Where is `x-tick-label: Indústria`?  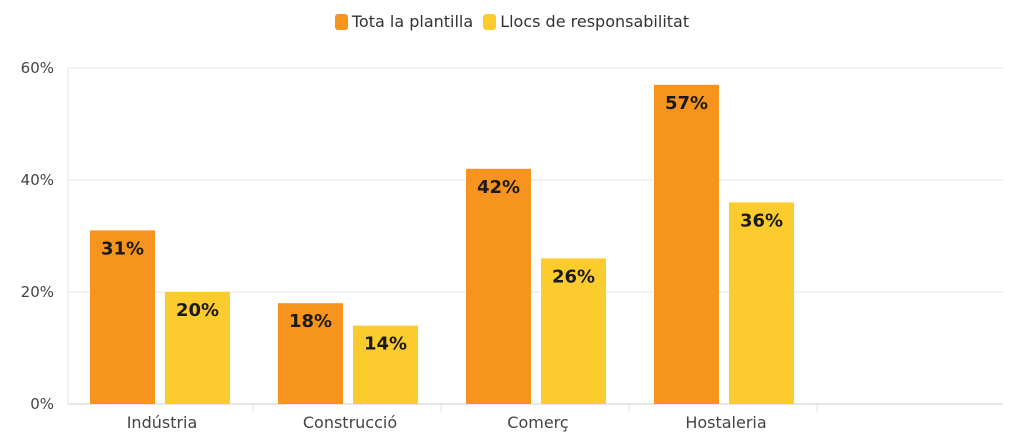
x-tick-label: Indústria is located at coordinates (162, 422).